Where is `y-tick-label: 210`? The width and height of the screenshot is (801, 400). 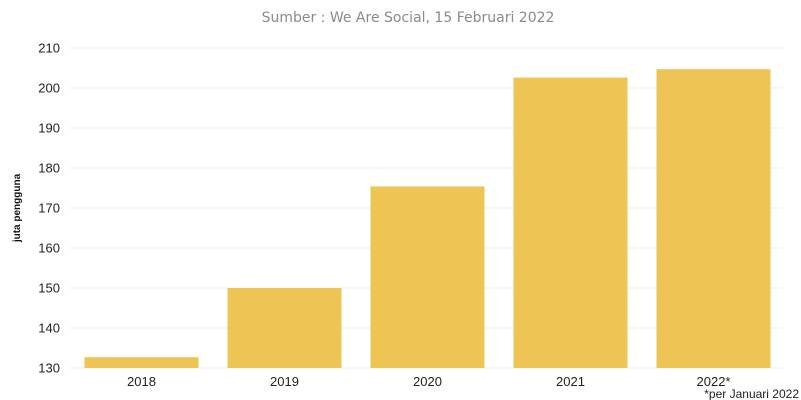
y-tick-label: 210 is located at coordinates (49, 48).